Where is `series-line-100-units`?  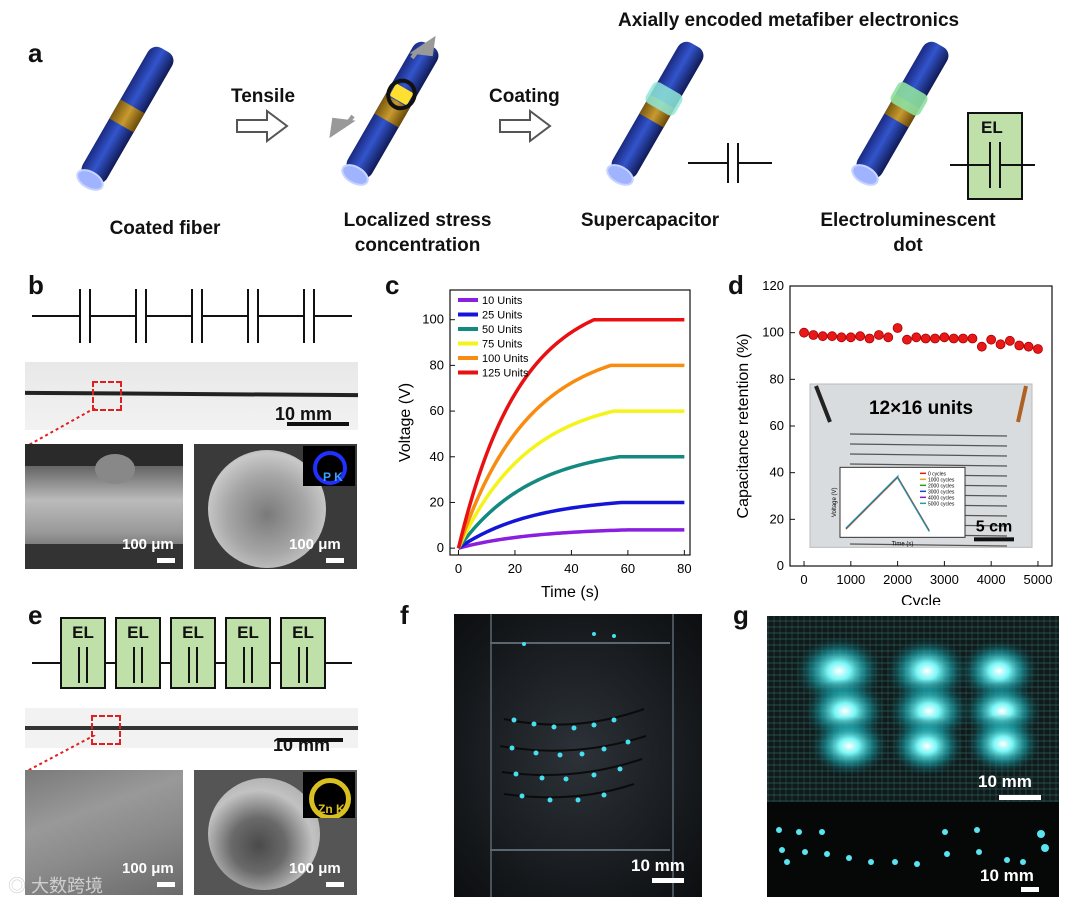
series-line-100-units is located at coordinates (570, 456).